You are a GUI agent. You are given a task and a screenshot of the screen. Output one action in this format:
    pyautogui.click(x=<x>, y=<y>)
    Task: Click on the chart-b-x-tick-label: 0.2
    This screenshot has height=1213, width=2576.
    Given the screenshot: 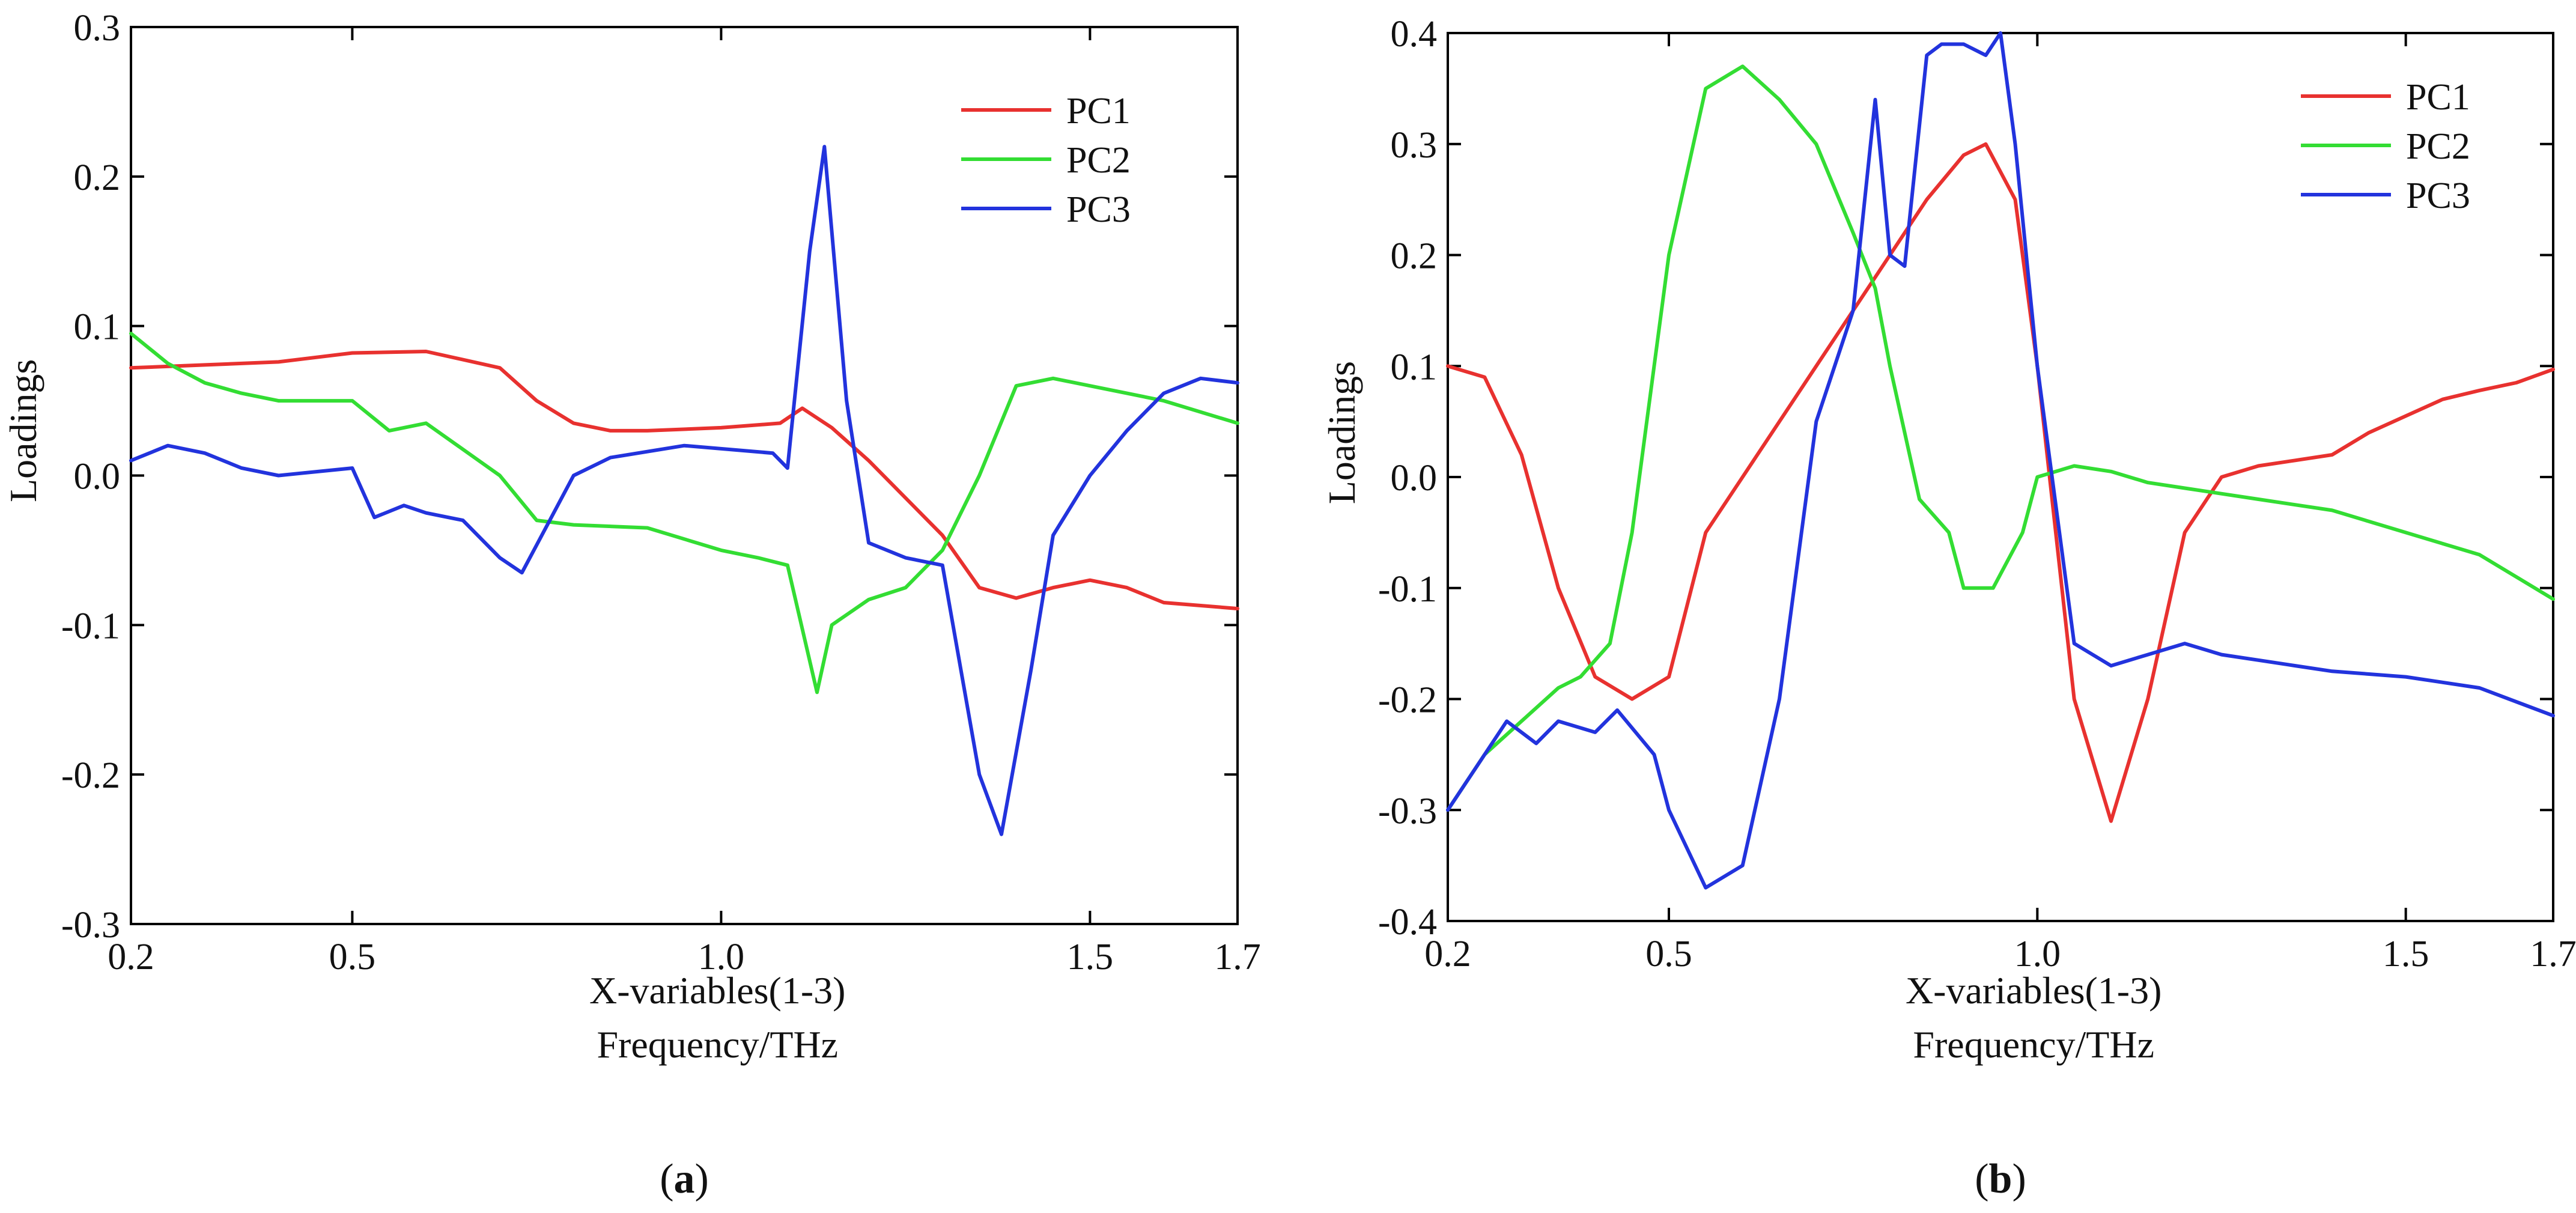 What is the action you would take?
    pyautogui.click(x=1447, y=954)
    